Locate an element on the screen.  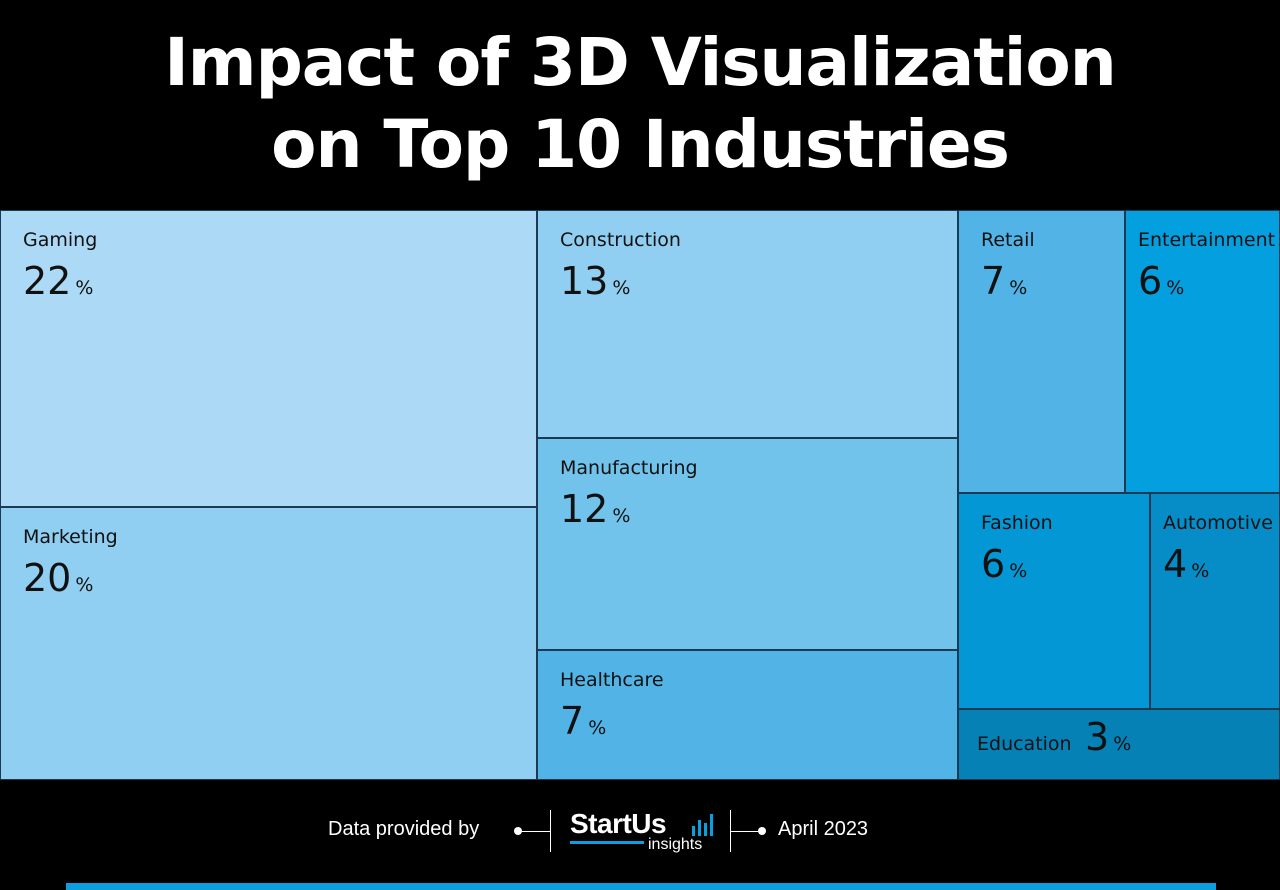
tile-label-retail: Retail is located at coordinates (1008, 240).